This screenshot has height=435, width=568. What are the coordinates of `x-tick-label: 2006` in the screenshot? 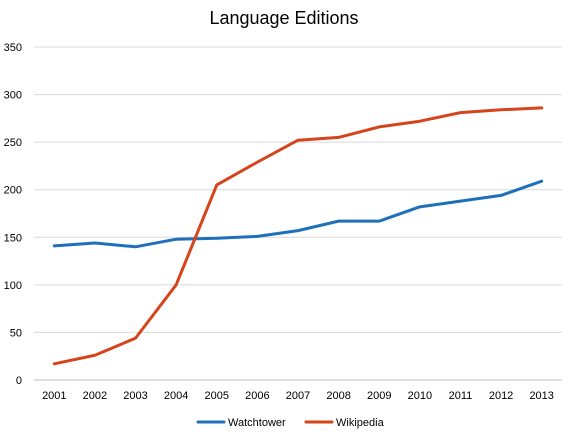 It's located at (257, 396).